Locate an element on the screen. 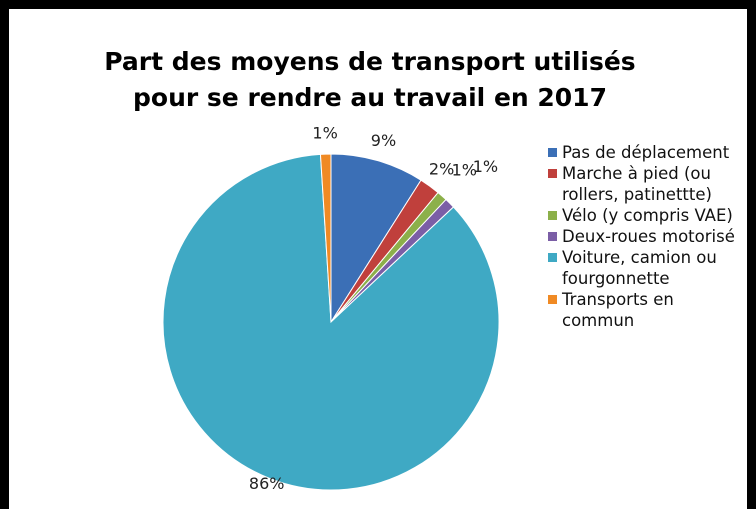 Image resolution: width=756 pixels, height=509 pixels. chart-title: Part des moyens de transport utilisés is located at coordinates (369, 61).